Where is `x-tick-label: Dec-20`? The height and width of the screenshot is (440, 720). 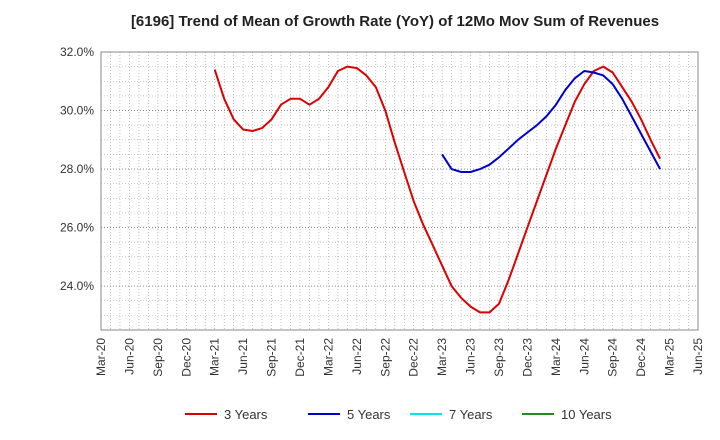
x-tick-label: Dec-20 is located at coordinates (186, 357).